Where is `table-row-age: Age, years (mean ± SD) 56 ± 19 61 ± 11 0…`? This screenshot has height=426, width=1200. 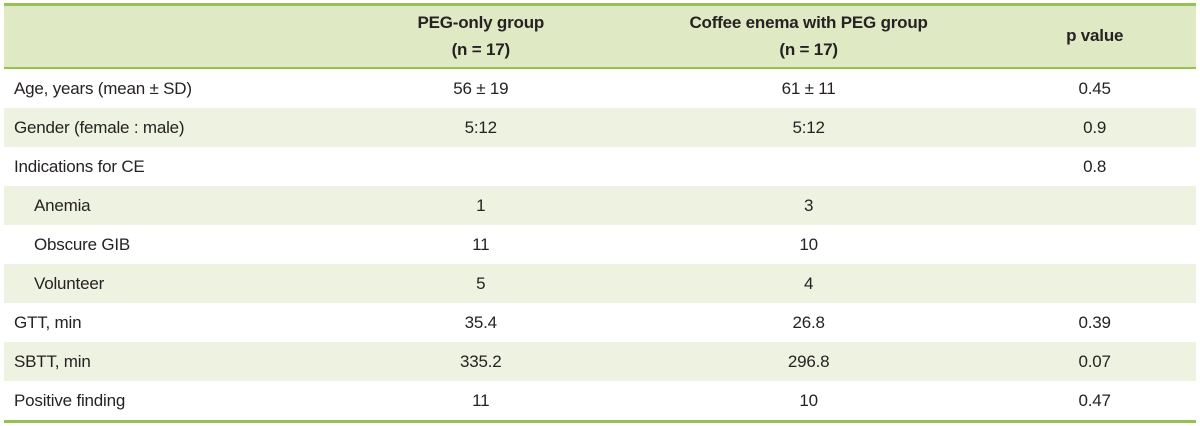
table-row-age: Age, years (mean ± SD) 56 ± 19 61 ± 11 0… is located at coordinates (600, 88).